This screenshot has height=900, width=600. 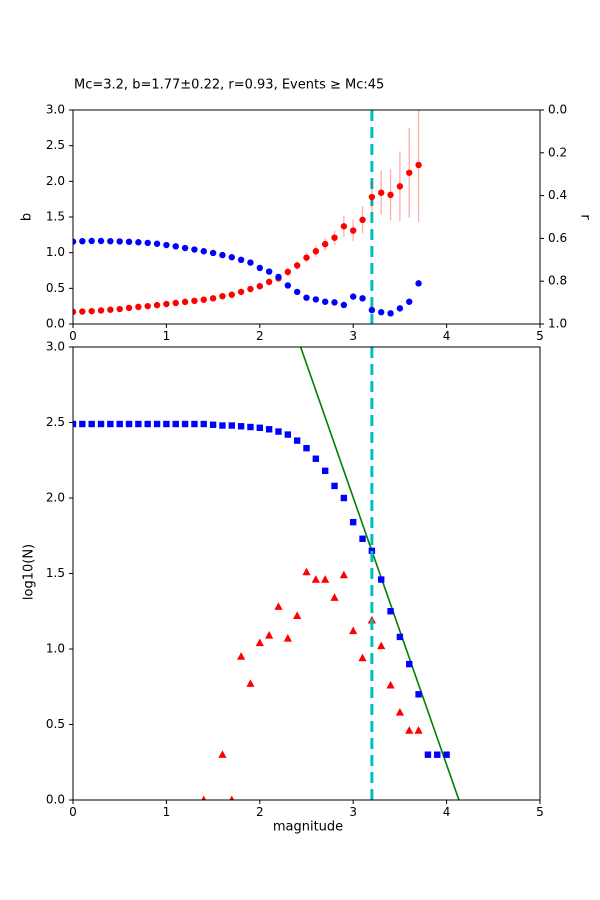 What do you see at coordinates (55, 724) in the screenshot?
I see `tick-label: 0.5` at bounding box center [55, 724].